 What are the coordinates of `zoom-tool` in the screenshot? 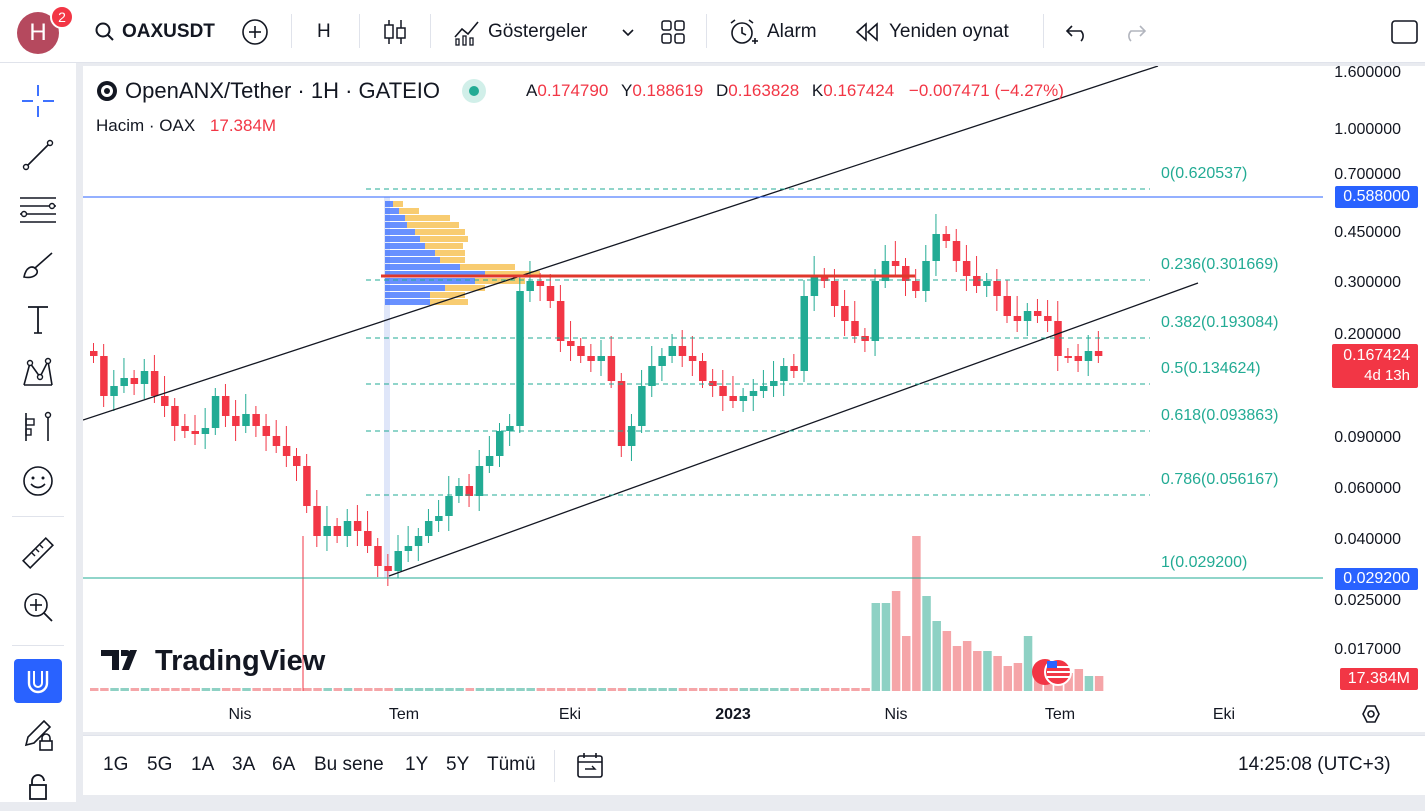 It's located at (38, 607).